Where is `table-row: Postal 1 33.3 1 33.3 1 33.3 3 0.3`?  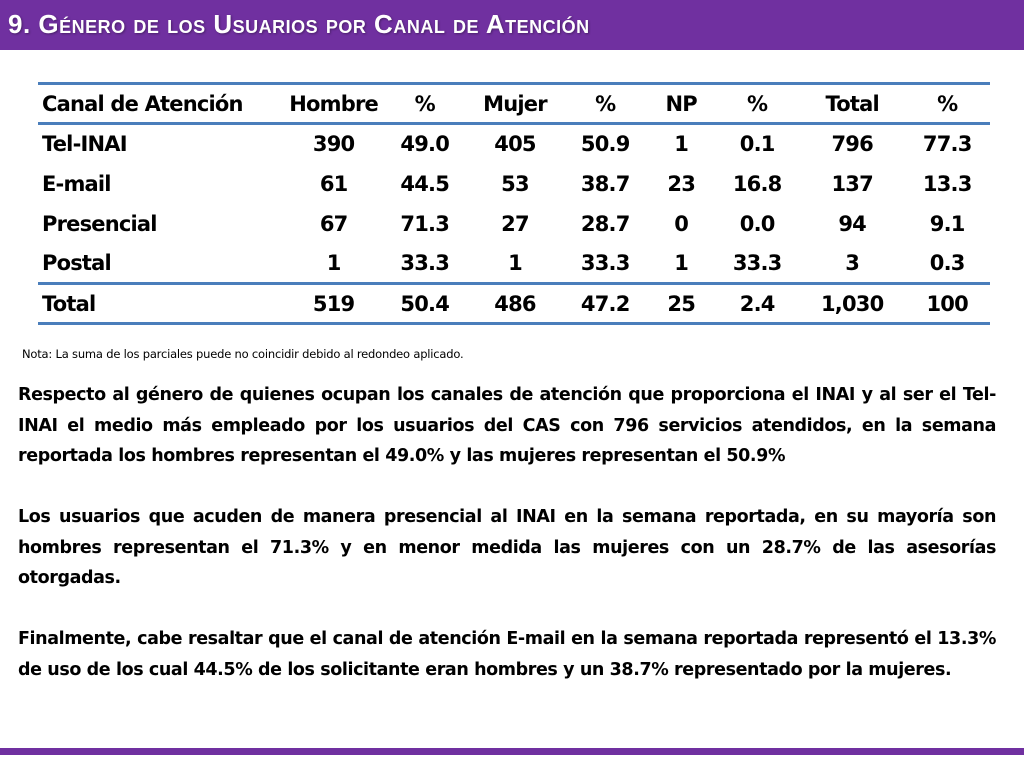 table-row: Postal 1 33.3 1 33.3 1 33.3 3 0.3 is located at coordinates (514, 264).